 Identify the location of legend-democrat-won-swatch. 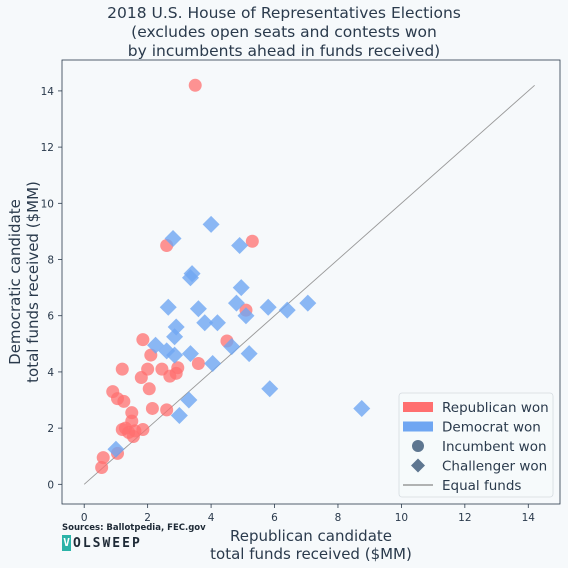
(418, 426).